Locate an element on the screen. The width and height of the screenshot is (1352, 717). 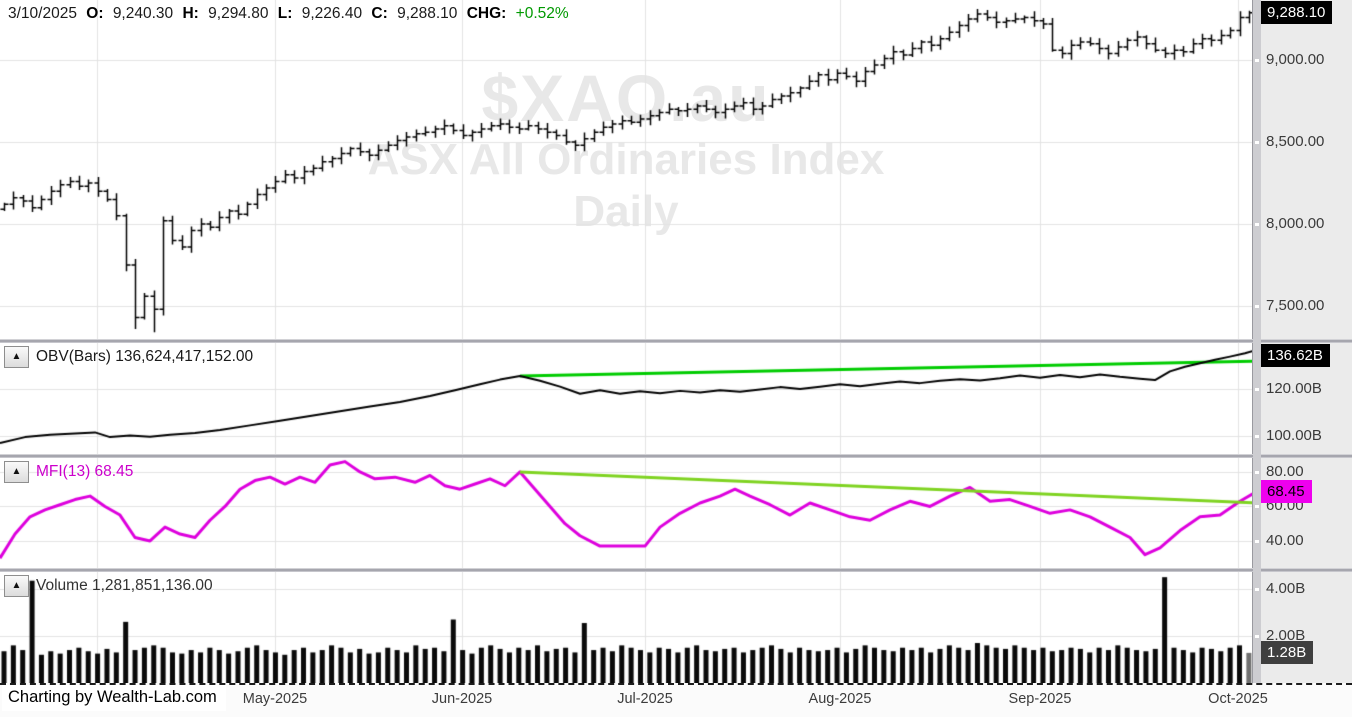
open-label: O: is located at coordinates (95, 13).